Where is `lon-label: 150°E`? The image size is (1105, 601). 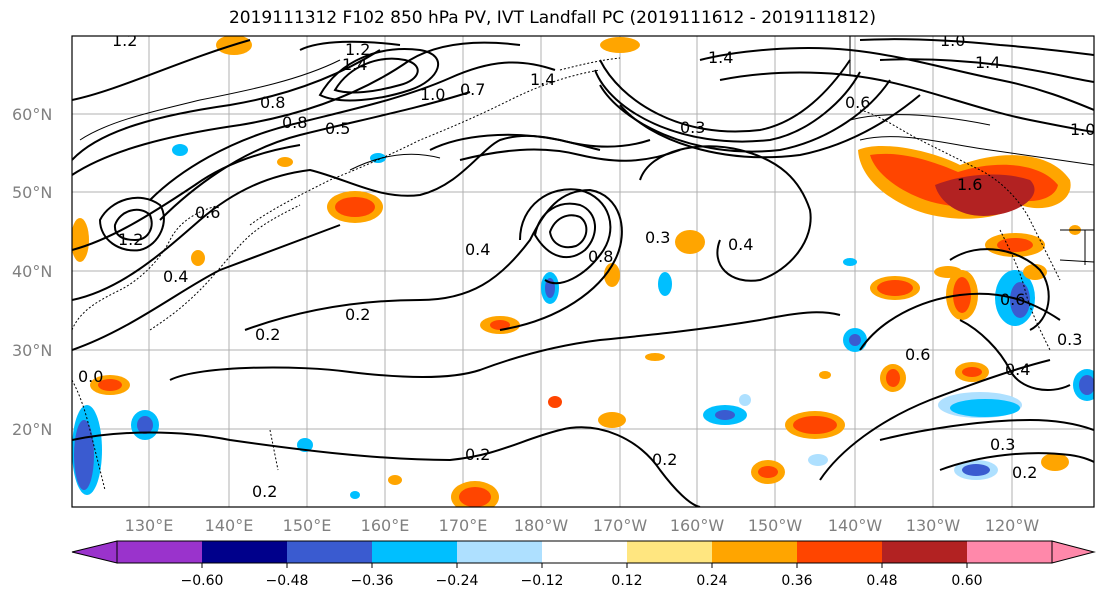 lon-label: 150°E is located at coordinates (307, 525).